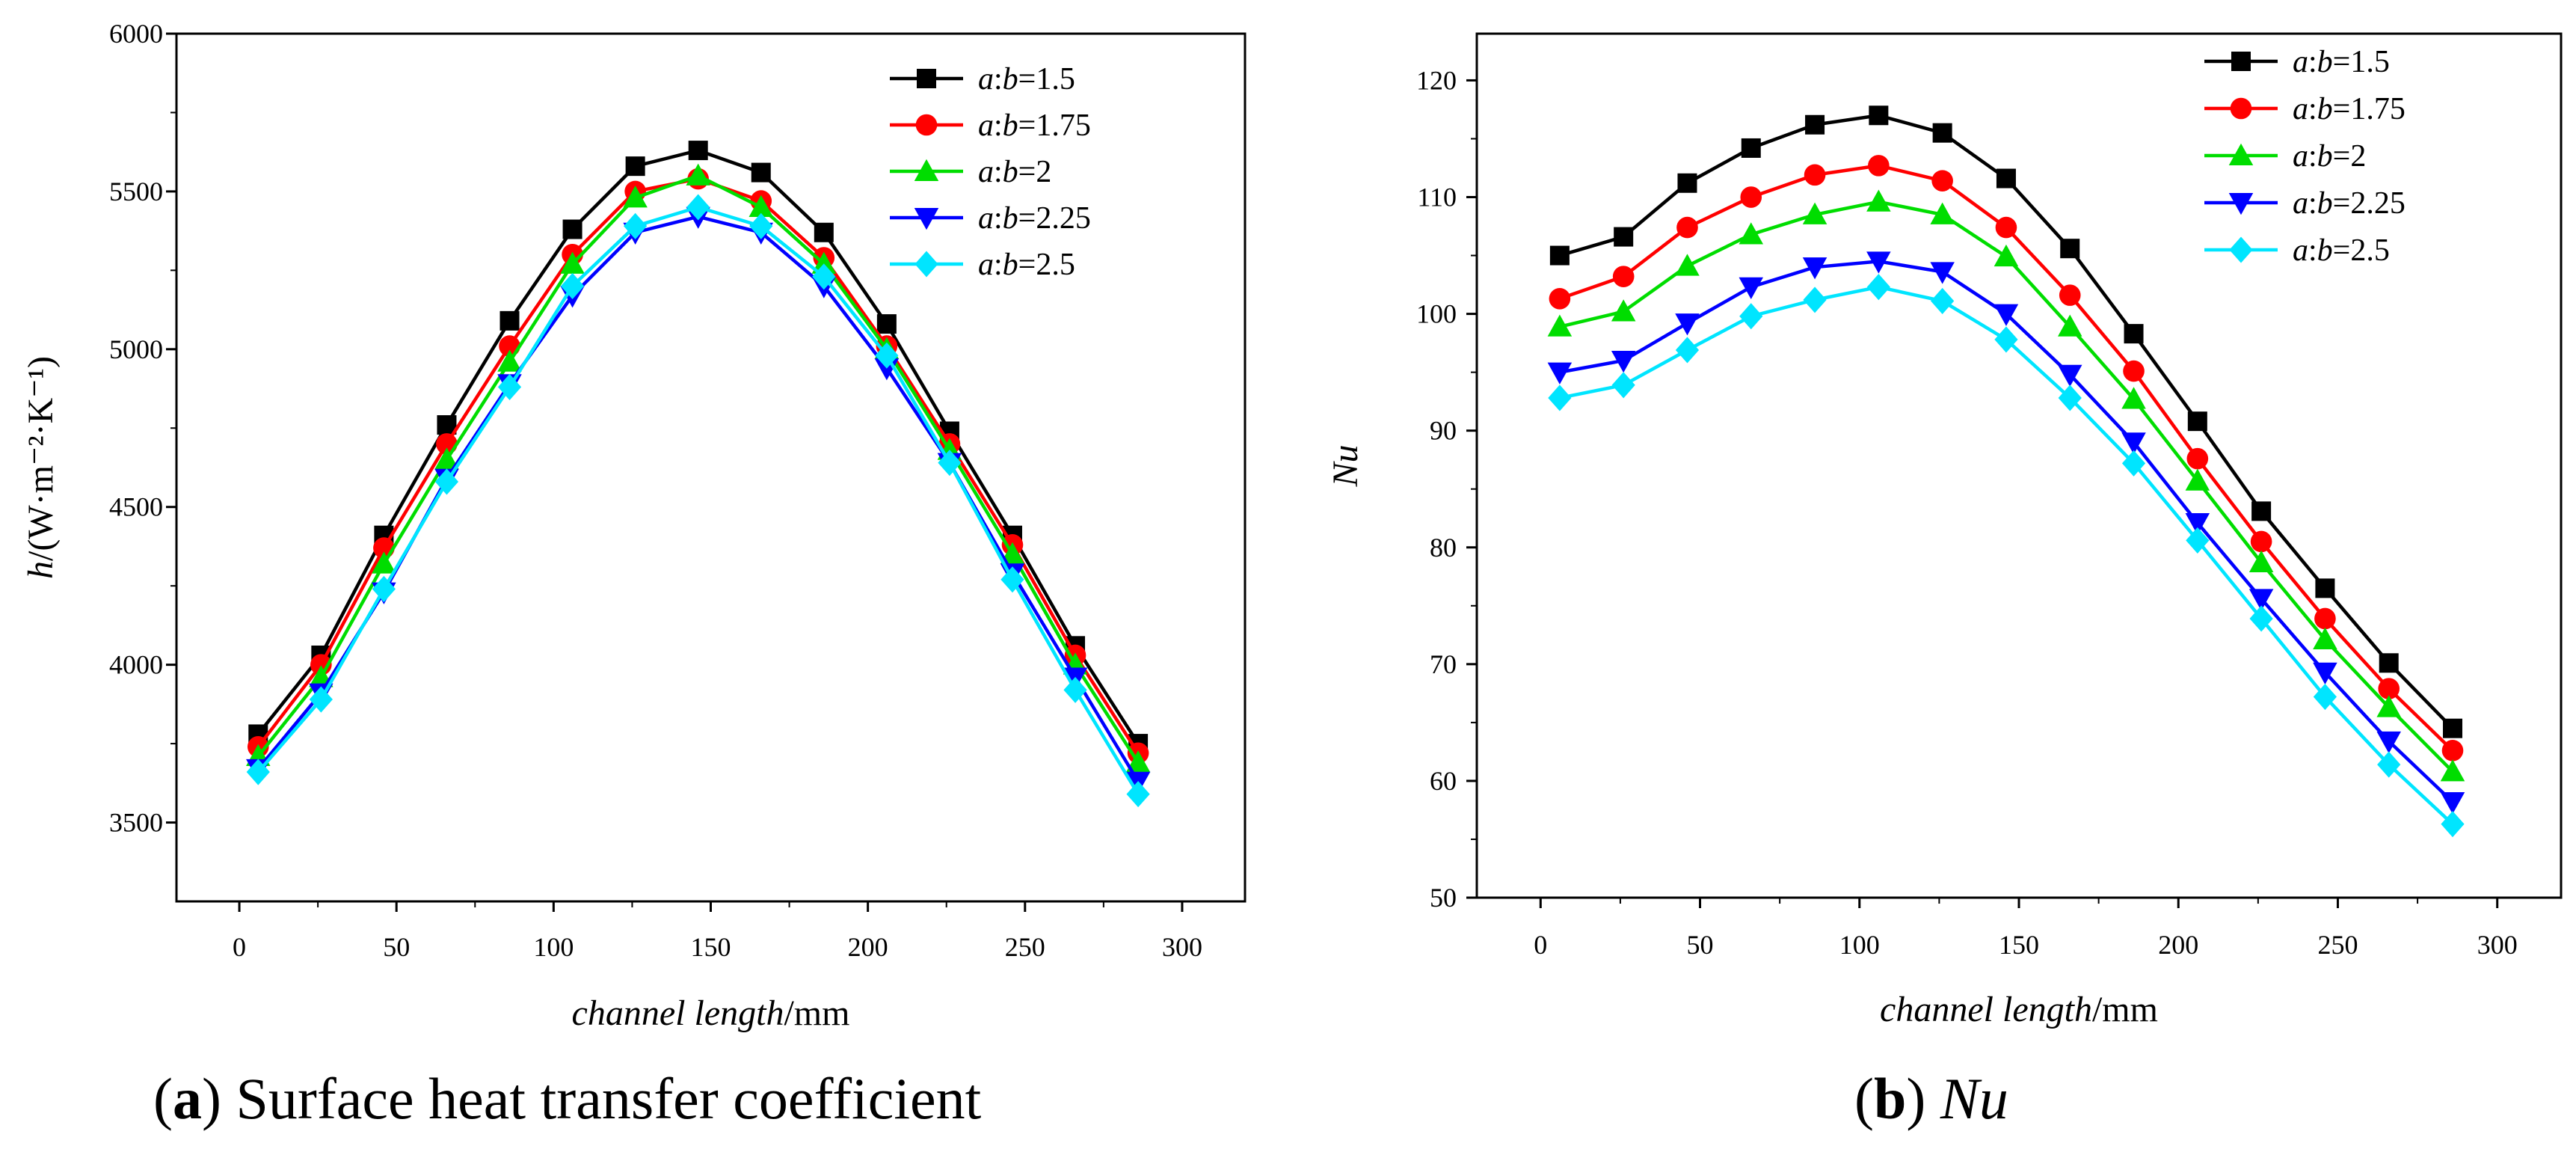  I want to click on legend-label: a:b=2.5, so click(2341, 251).